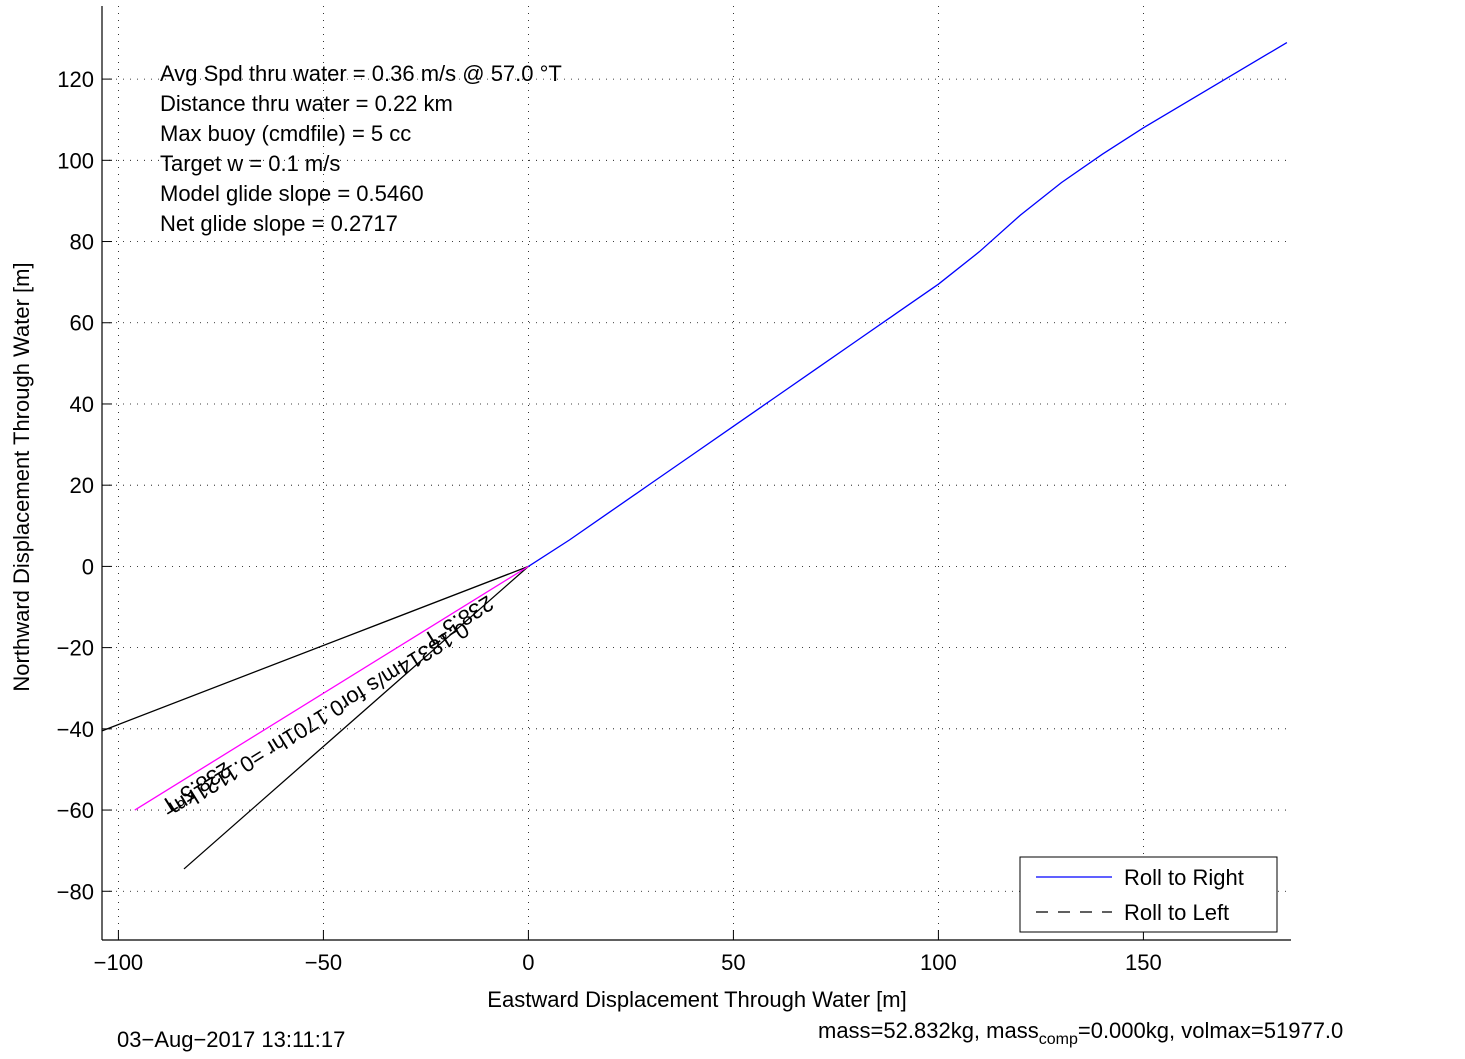  I want to click on legend: Roll to Right Roll to Left, so click(1148, 894).